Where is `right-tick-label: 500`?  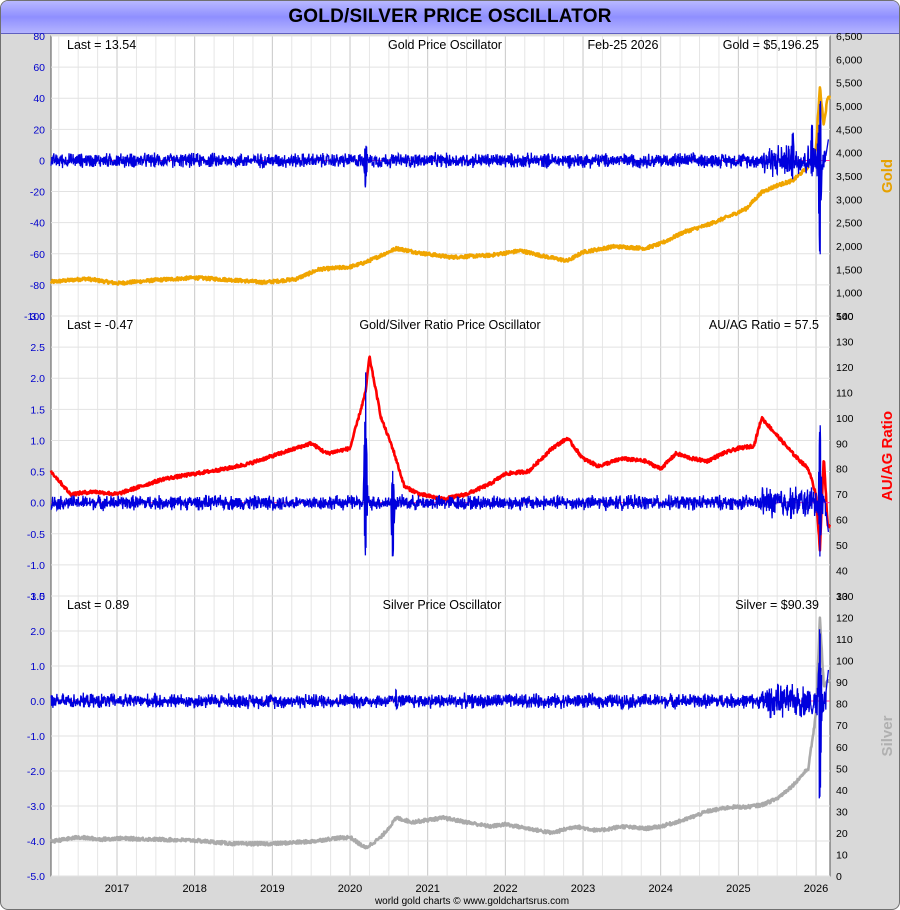 right-tick-label: 500 is located at coordinates (845, 317).